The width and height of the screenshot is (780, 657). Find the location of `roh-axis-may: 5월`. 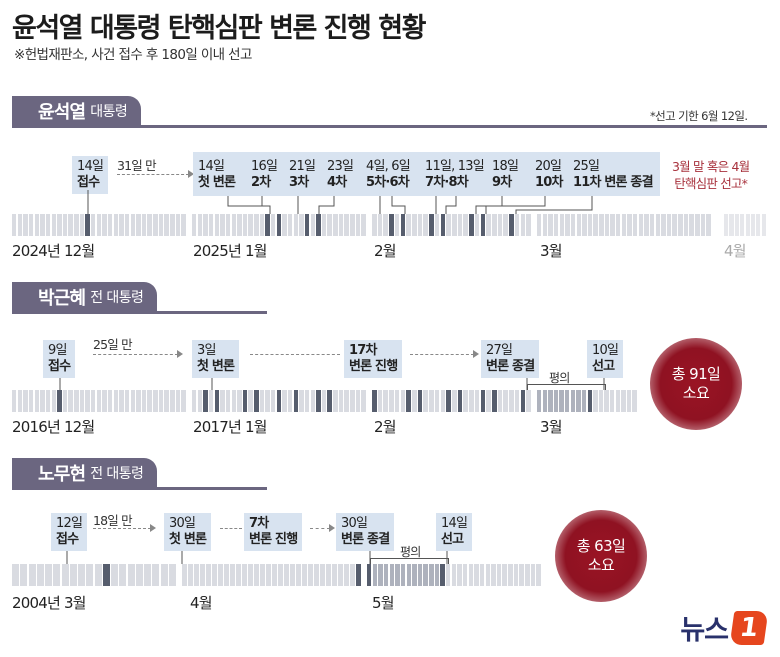

roh-axis-may: 5월 is located at coordinates (383, 603).